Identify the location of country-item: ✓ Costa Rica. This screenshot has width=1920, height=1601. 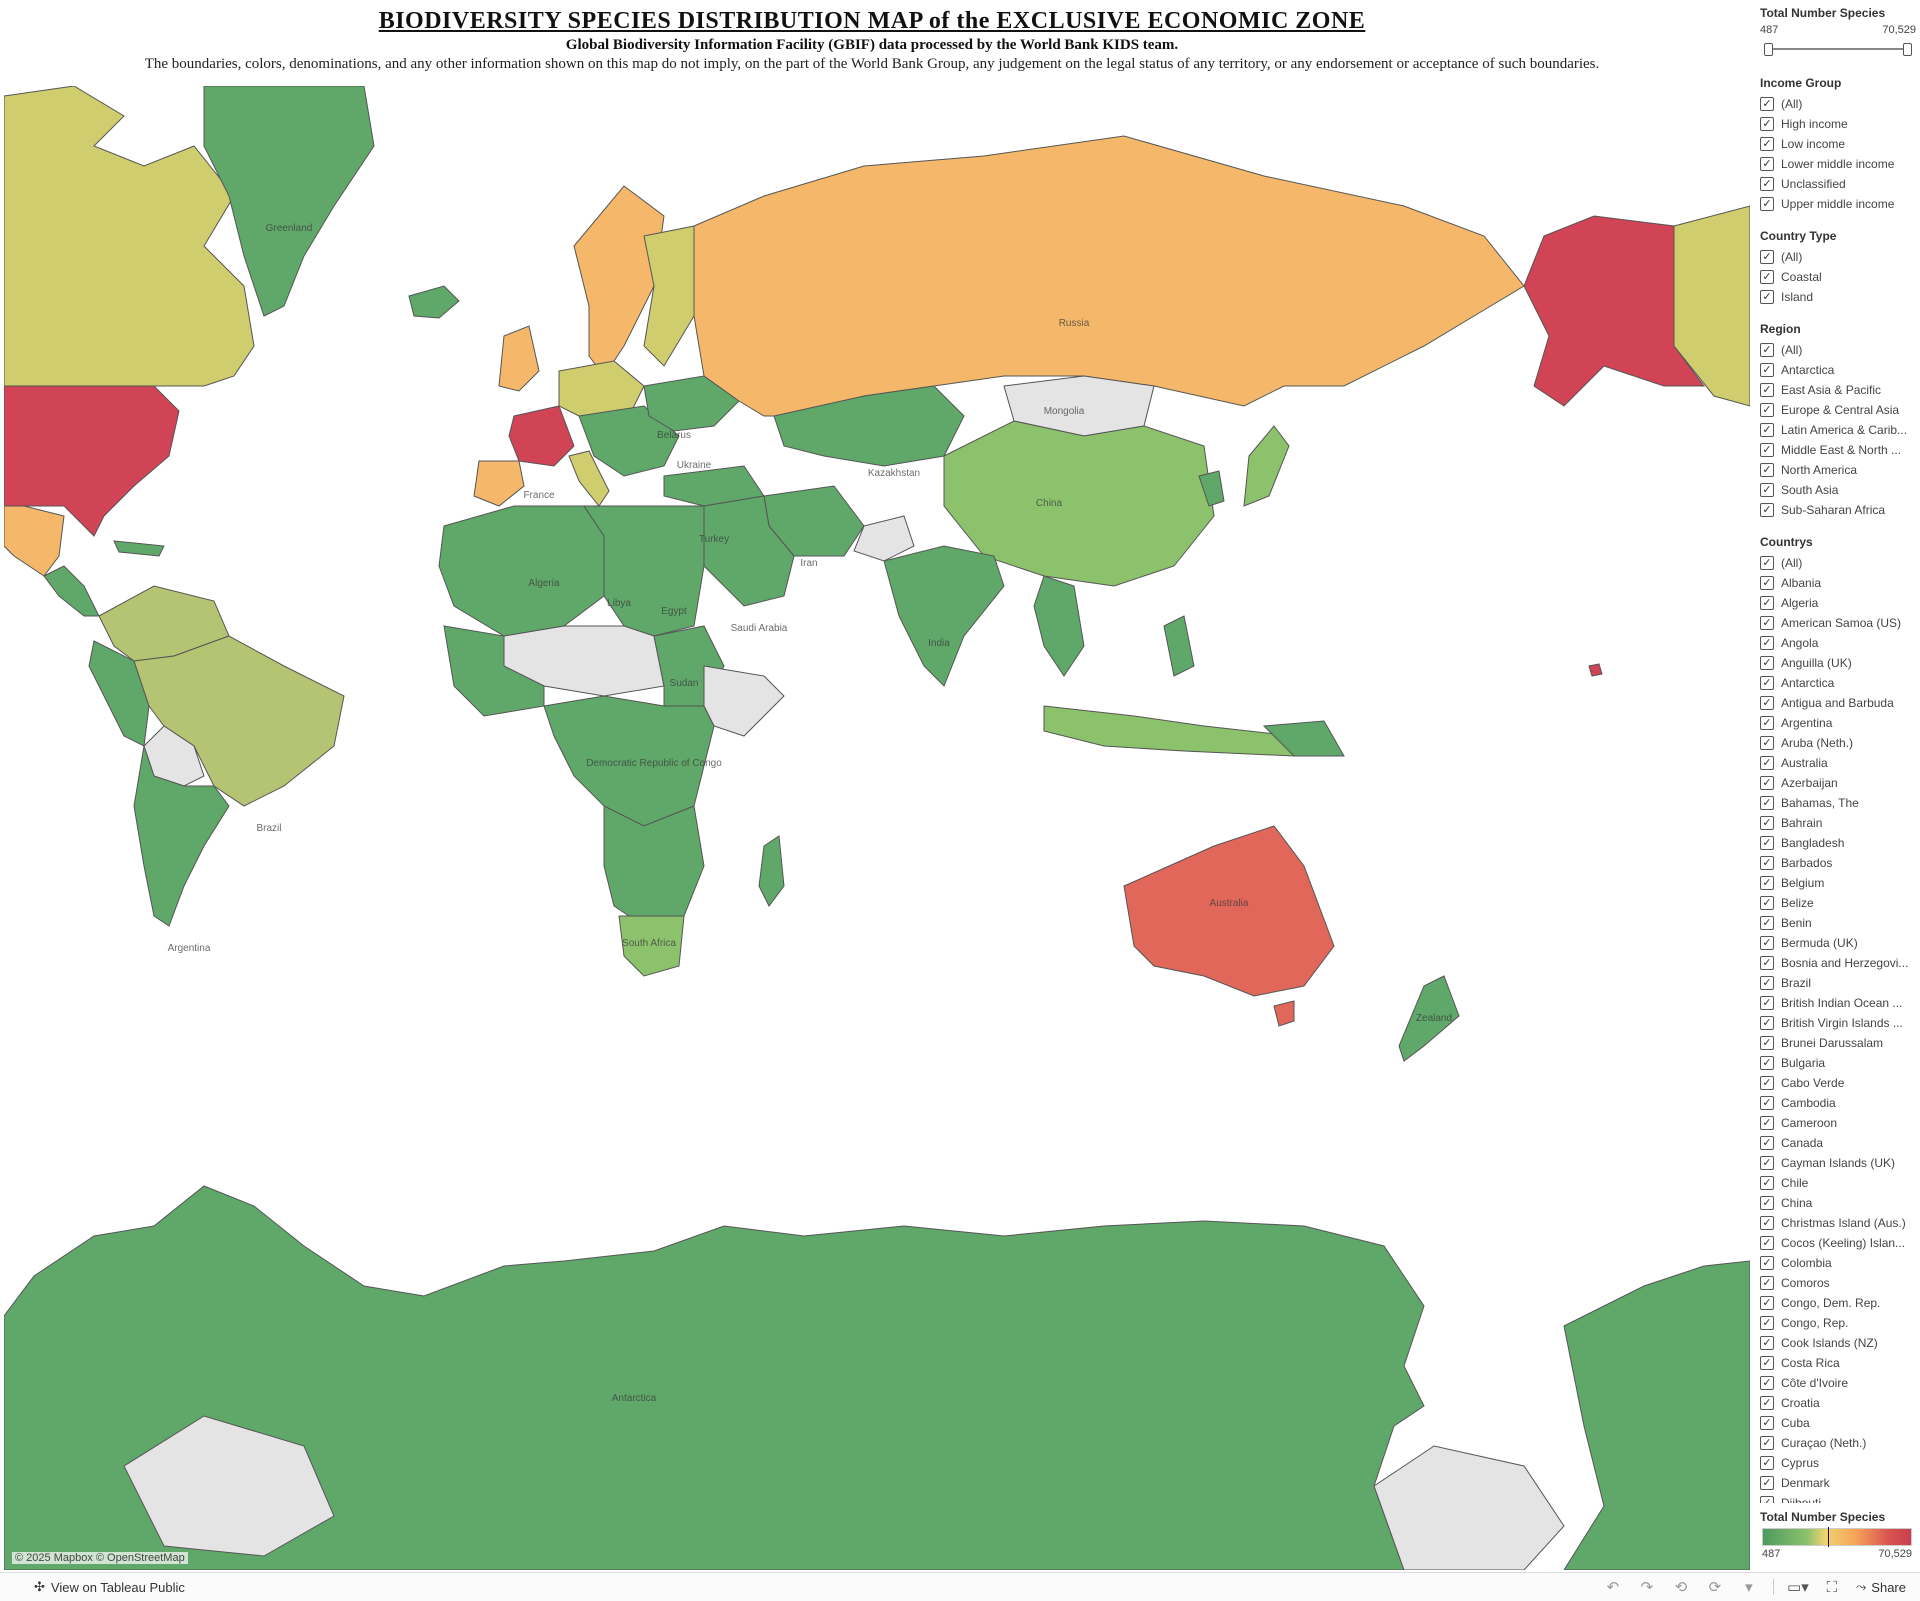
(1840, 1363).